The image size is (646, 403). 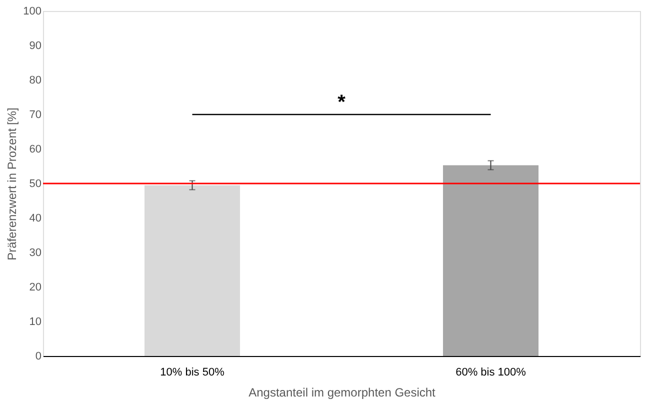 I want to click on x-tick-label: 60% bis 100%, so click(x=491, y=372).